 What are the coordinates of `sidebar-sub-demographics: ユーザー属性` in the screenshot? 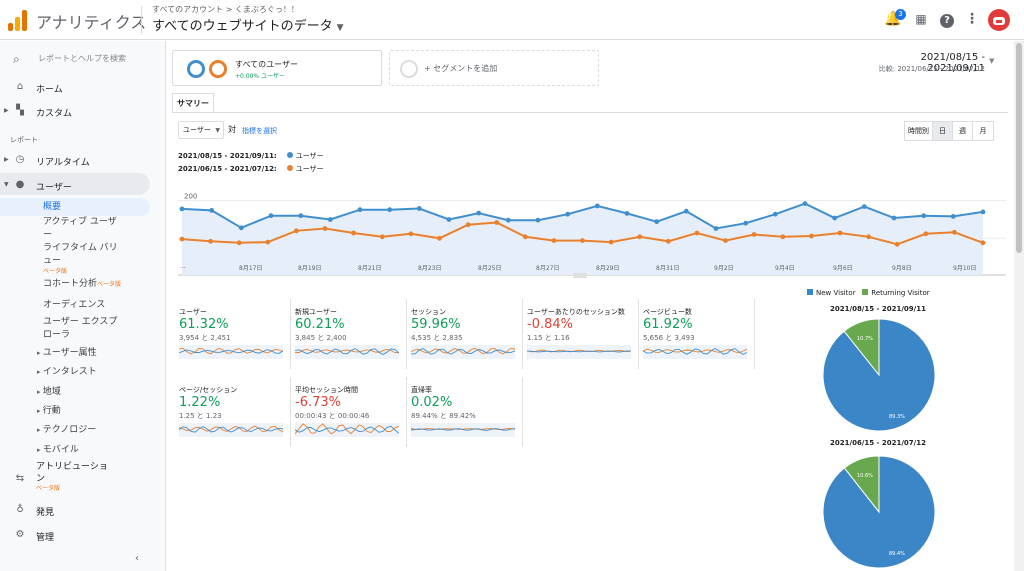 It's located at (67, 351).